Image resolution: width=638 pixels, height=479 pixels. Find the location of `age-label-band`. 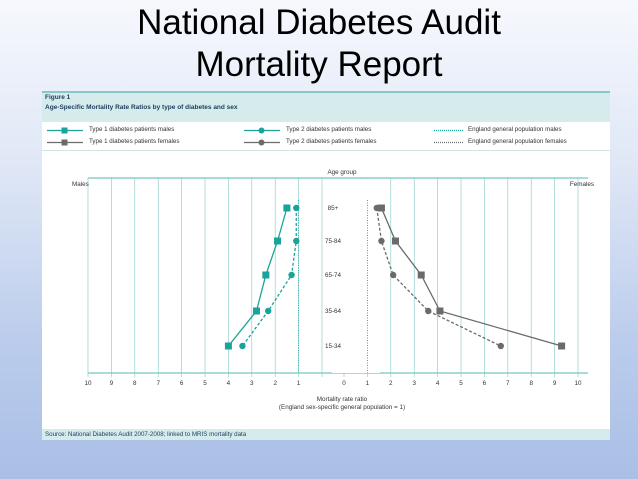

age-label-band is located at coordinates (356, 276).